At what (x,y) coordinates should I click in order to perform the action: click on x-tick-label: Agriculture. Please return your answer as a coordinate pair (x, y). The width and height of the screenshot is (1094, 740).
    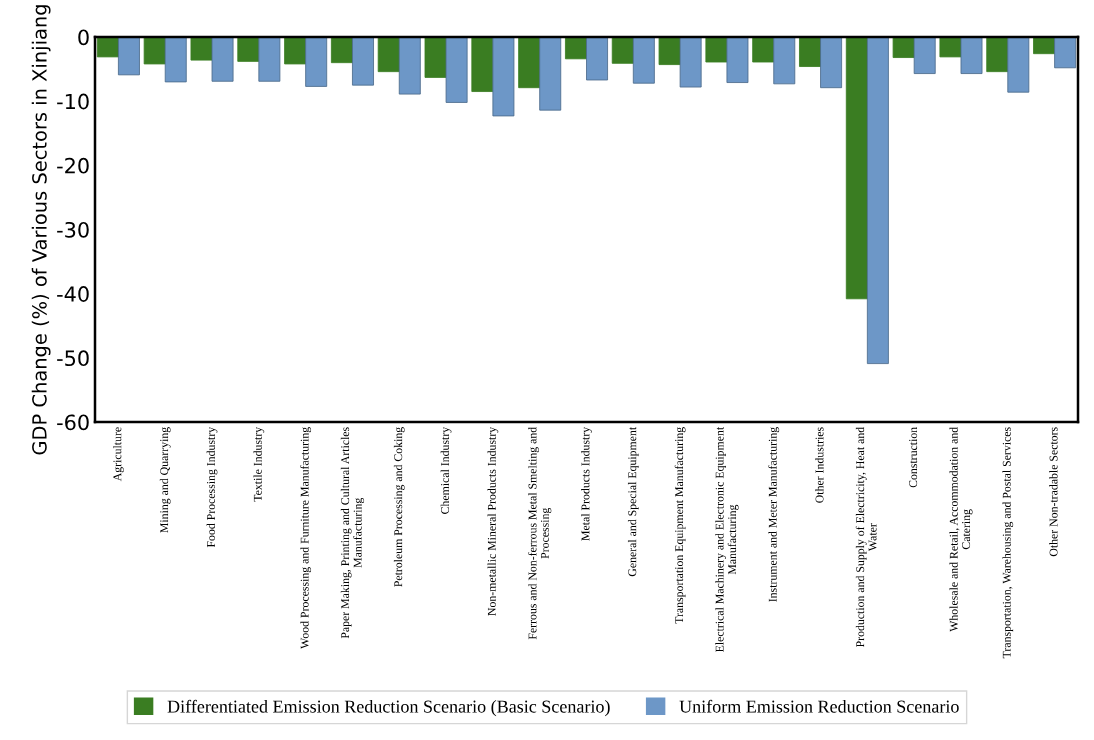
    Looking at the image, I should click on (118, 454).